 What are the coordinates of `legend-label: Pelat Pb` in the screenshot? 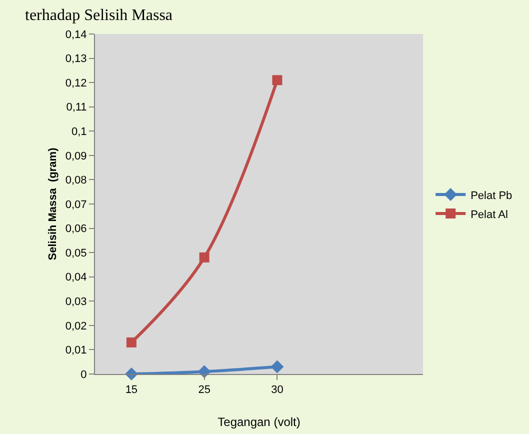 It's located at (491, 196).